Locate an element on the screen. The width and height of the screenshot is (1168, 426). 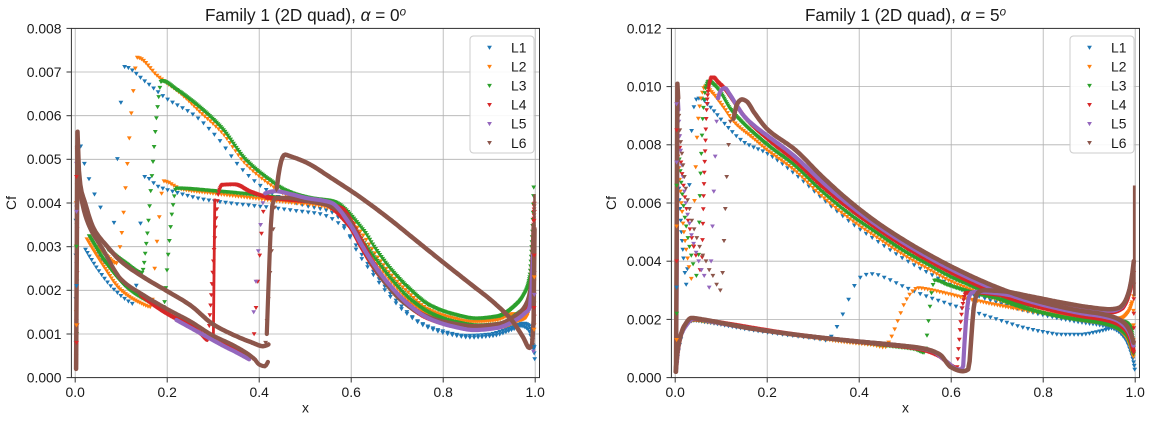
svg-text: 0.001 is located at coordinates (44, 334).